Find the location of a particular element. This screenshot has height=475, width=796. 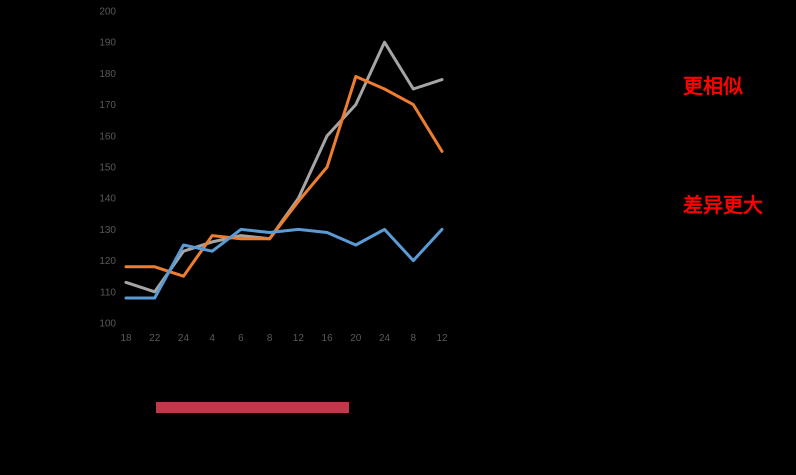

y-tick-label: 110 is located at coordinates (108, 292).